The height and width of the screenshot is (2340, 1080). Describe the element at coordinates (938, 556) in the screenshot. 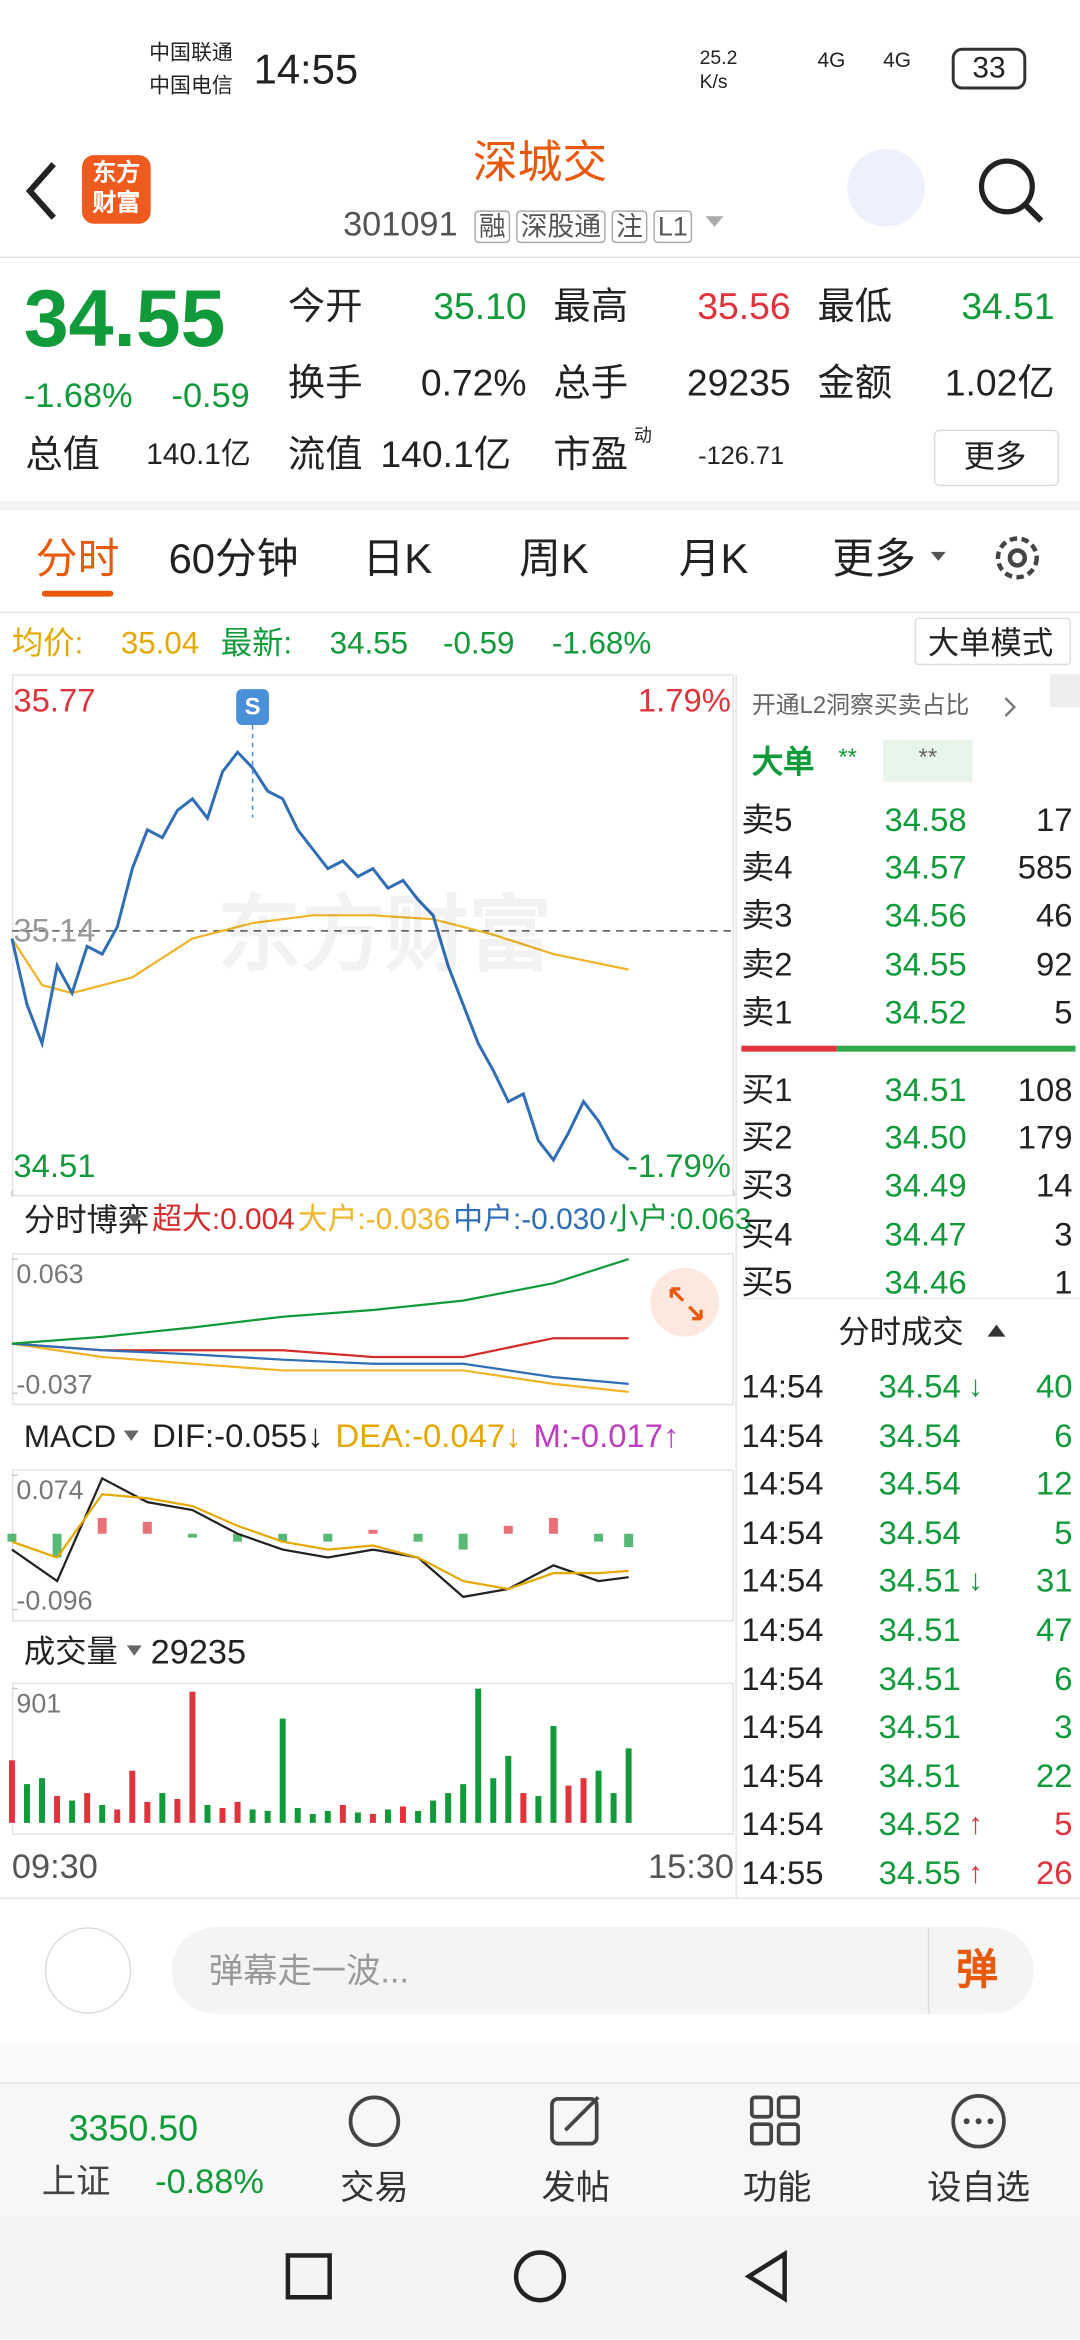

I see `dropdown-icon` at that location.